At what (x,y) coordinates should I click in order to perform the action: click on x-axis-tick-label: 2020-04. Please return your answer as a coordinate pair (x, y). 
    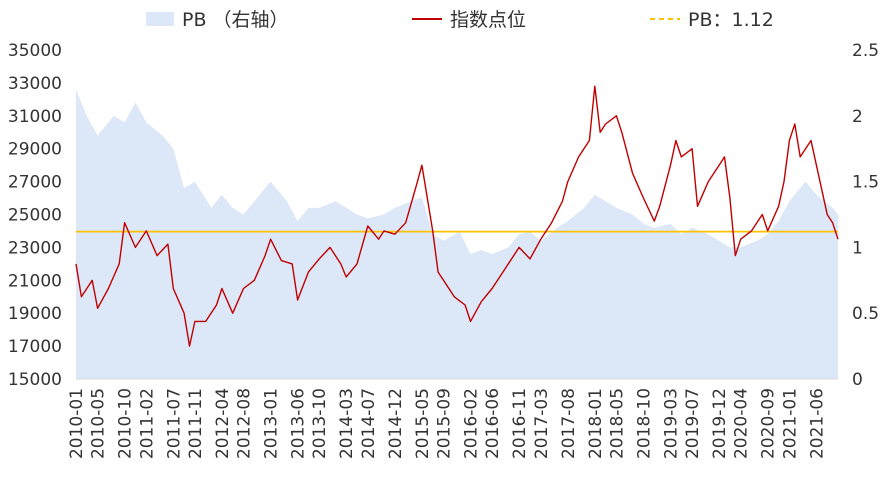
    Looking at the image, I should click on (742, 423).